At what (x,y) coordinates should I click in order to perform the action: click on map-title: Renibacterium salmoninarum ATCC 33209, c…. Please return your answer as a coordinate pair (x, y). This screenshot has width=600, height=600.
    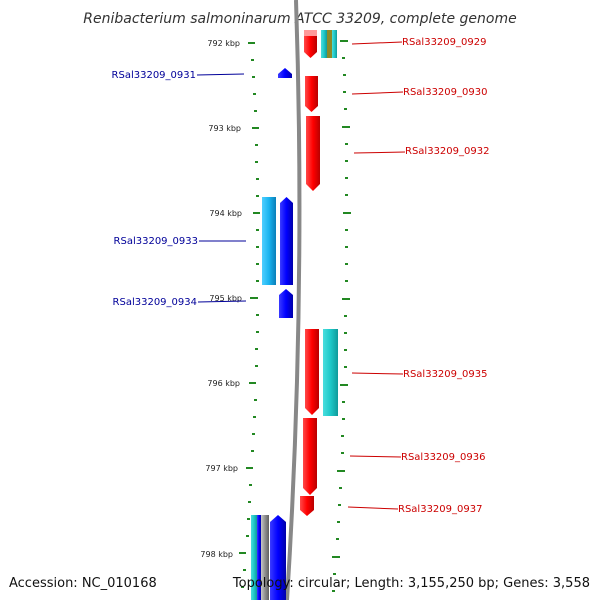
    Looking at the image, I should click on (299, 19).